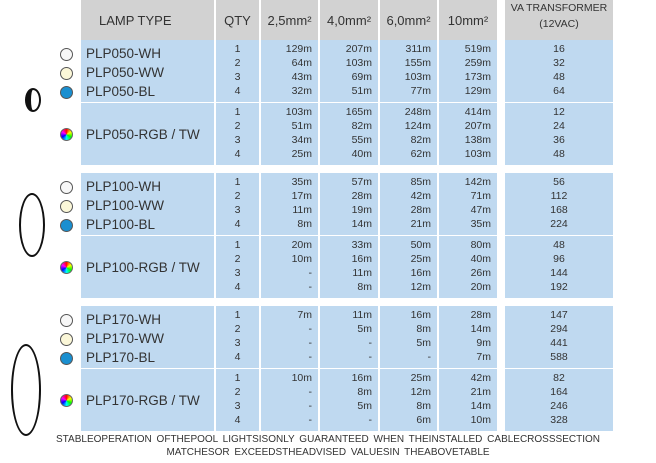  I want to click on lamp-model-name: PLP100-WW, so click(125, 205).